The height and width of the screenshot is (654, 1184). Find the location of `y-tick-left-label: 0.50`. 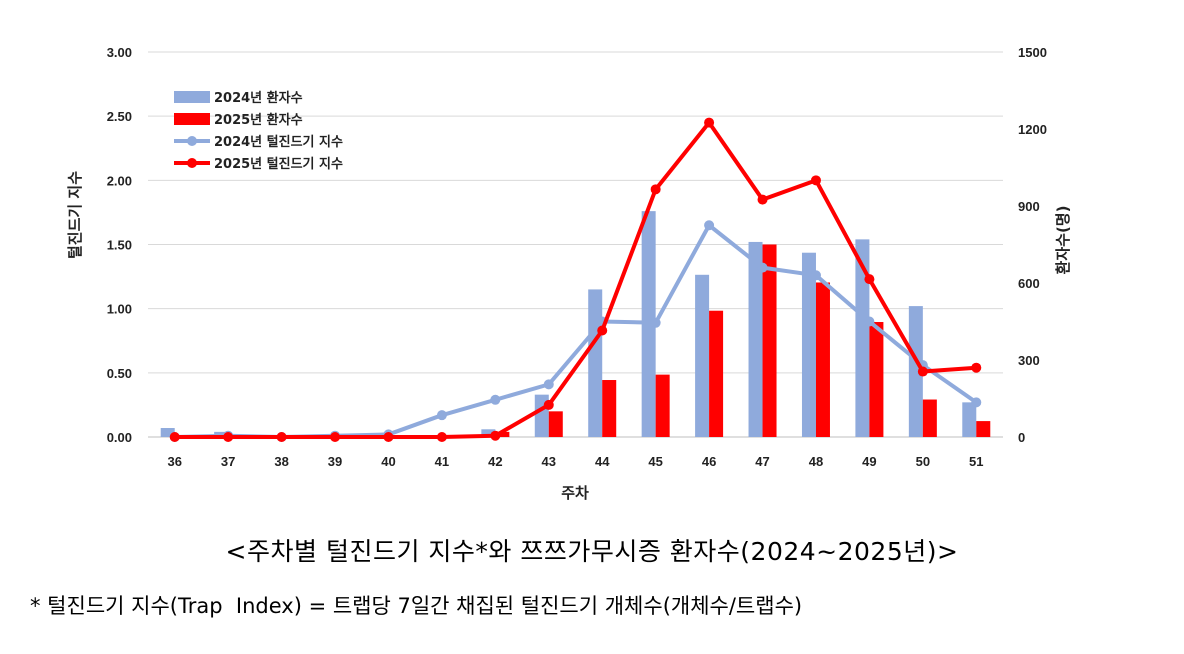

y-tick-left-label: 0.50 is located at coordinates (119, 373).